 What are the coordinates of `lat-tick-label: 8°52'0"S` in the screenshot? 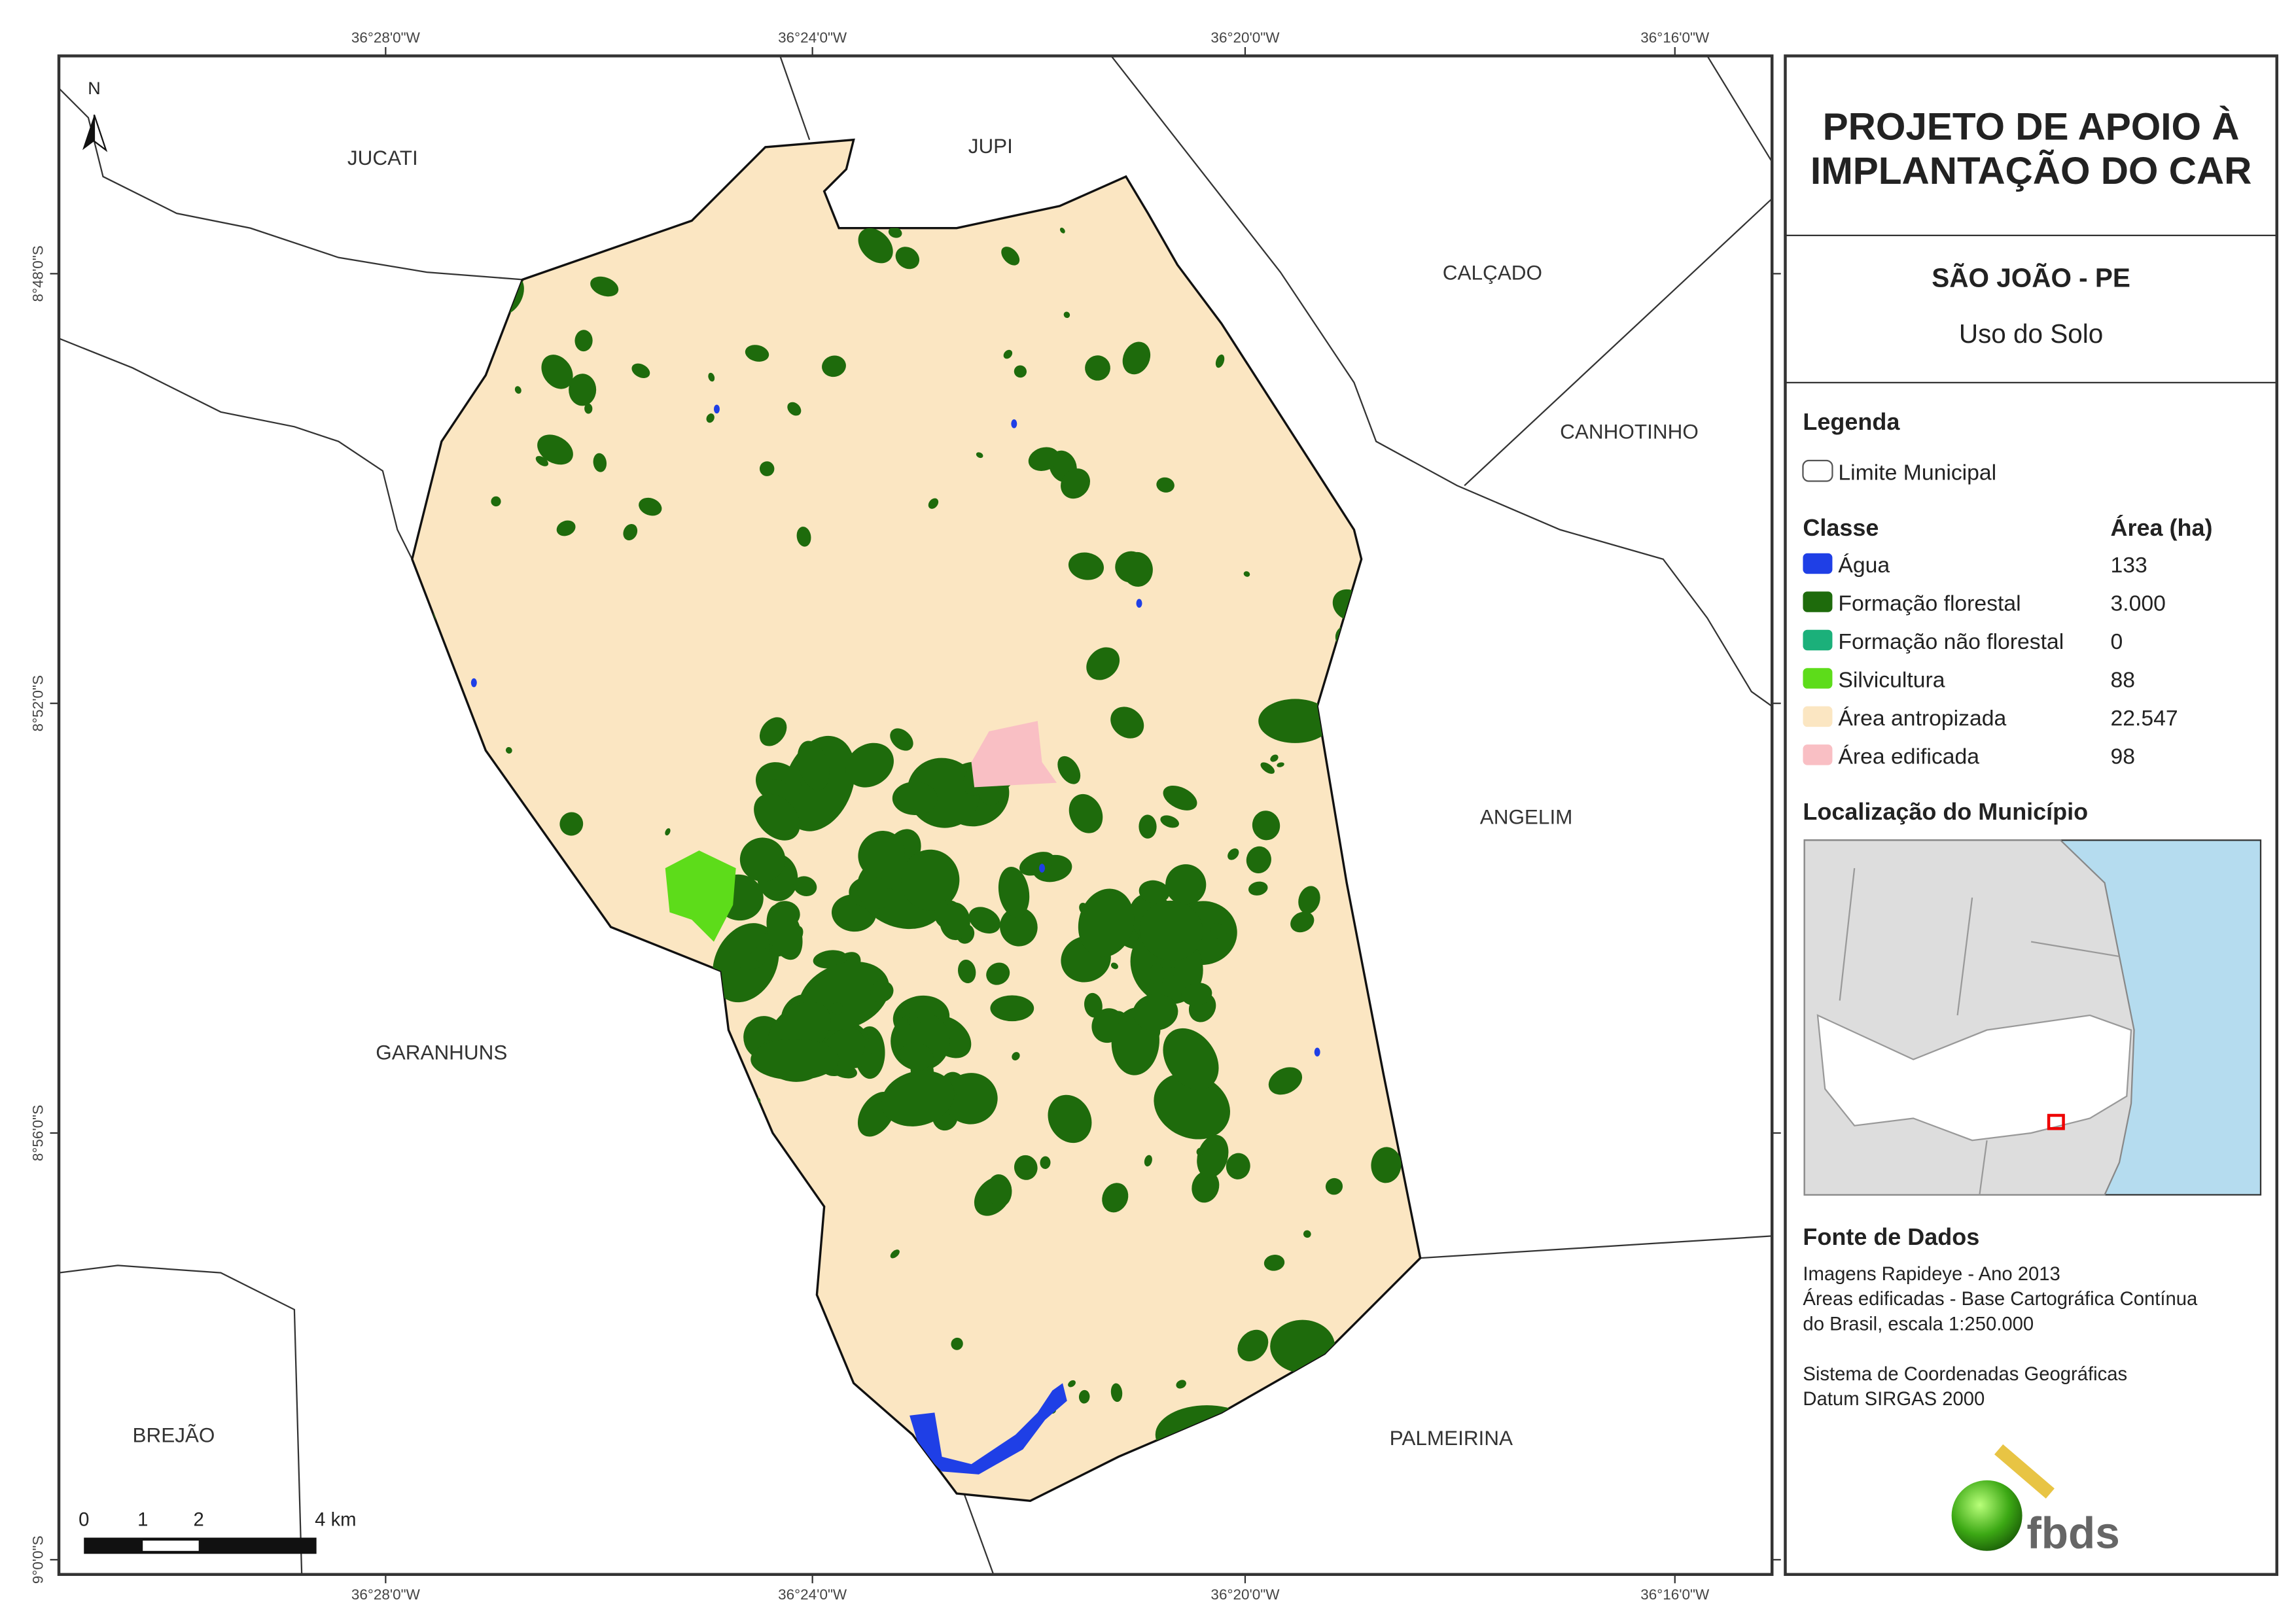 It's located at (37, 703).